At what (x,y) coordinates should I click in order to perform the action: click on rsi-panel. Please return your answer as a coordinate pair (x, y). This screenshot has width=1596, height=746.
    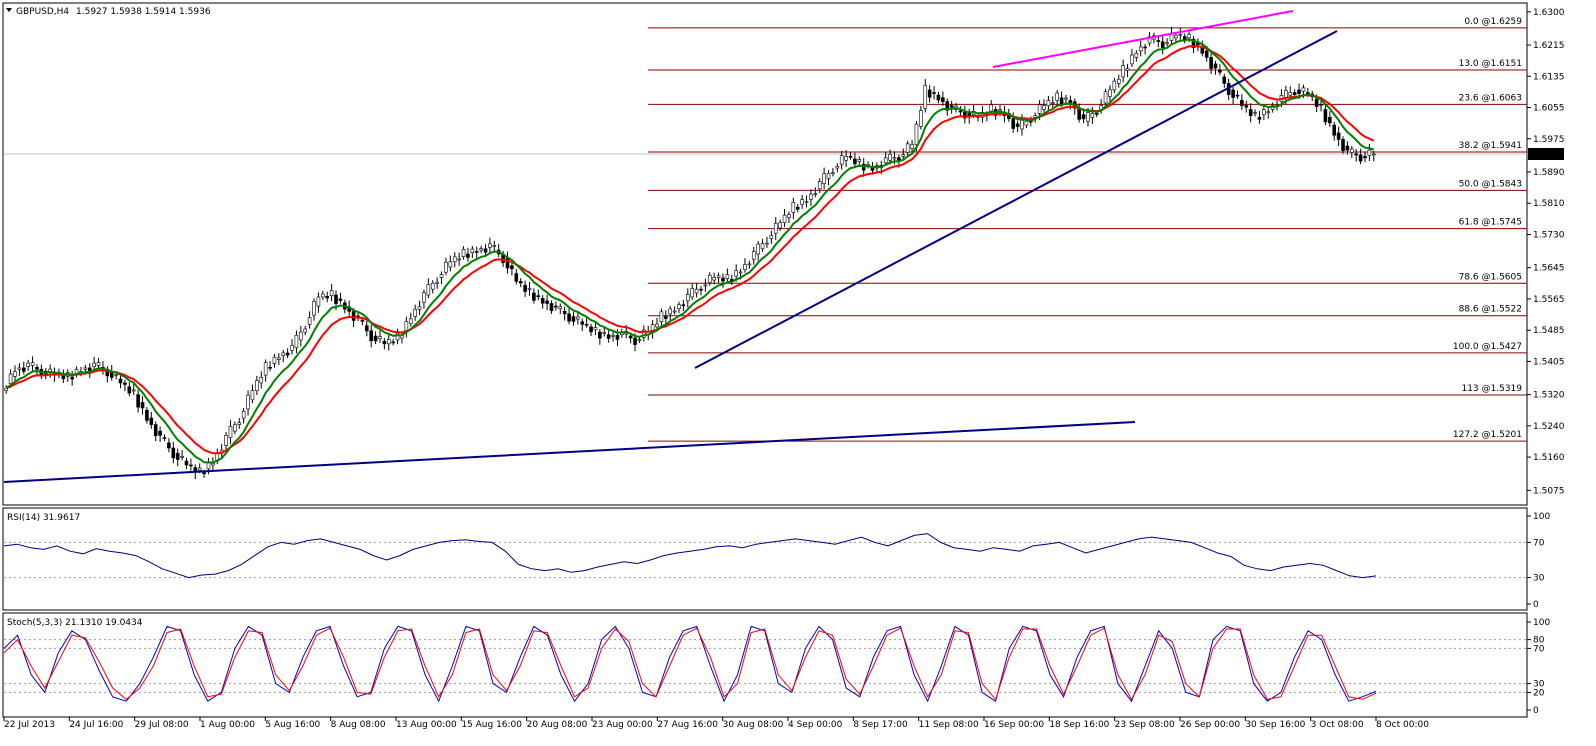
    Looking at the image, I should click on (765, 559).